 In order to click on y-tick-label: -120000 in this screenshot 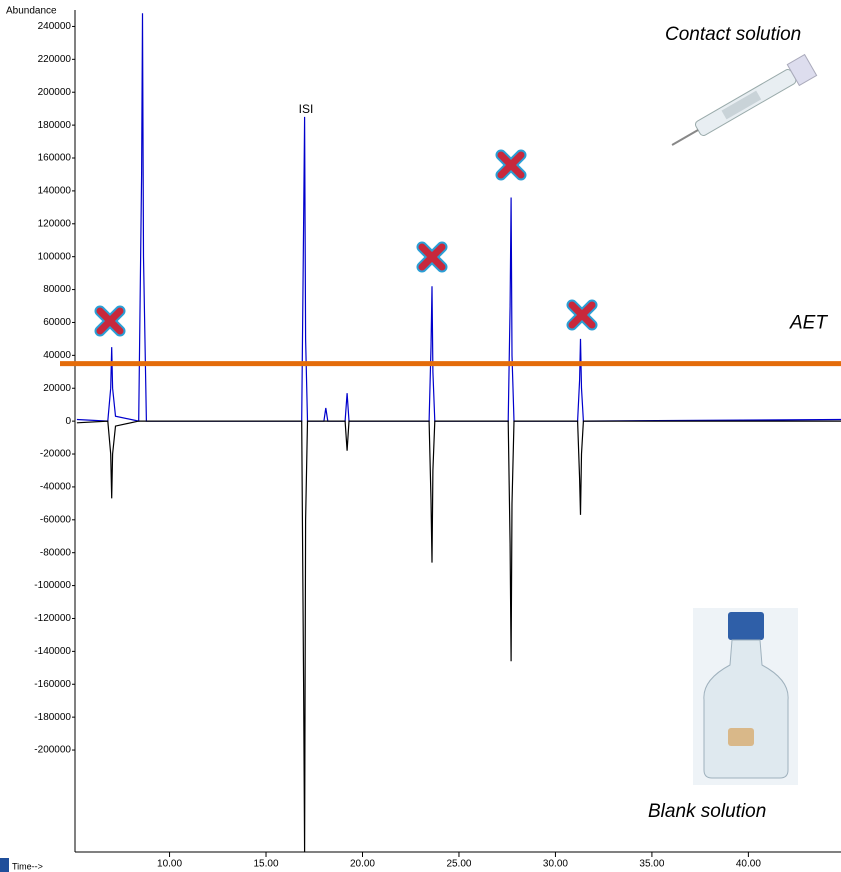, I will do `click(52, 618)`.